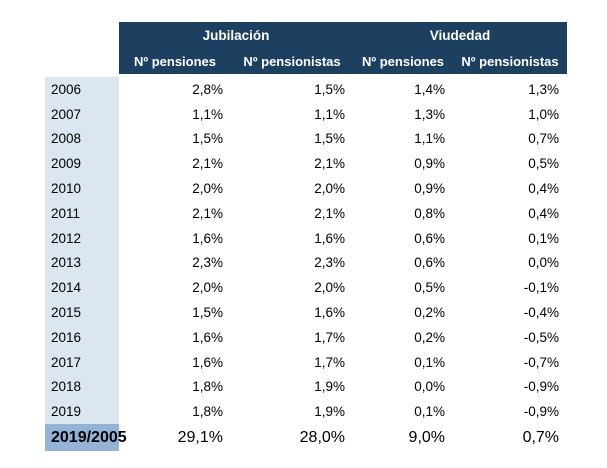 The height and width of the screenshot is (468, 607). I want to click on col-header-jubilacion-pensionistas: Nº pensionistas, so click(292, 61).